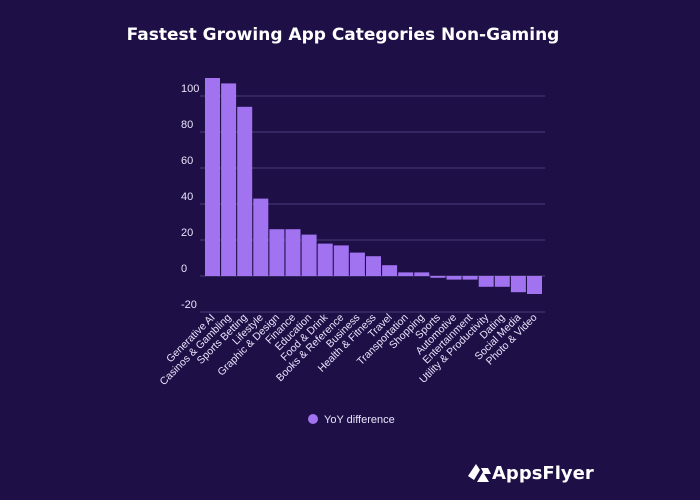 The image size is (700, 500). I want to click on y-tick-label: 100, so click(190, 89).